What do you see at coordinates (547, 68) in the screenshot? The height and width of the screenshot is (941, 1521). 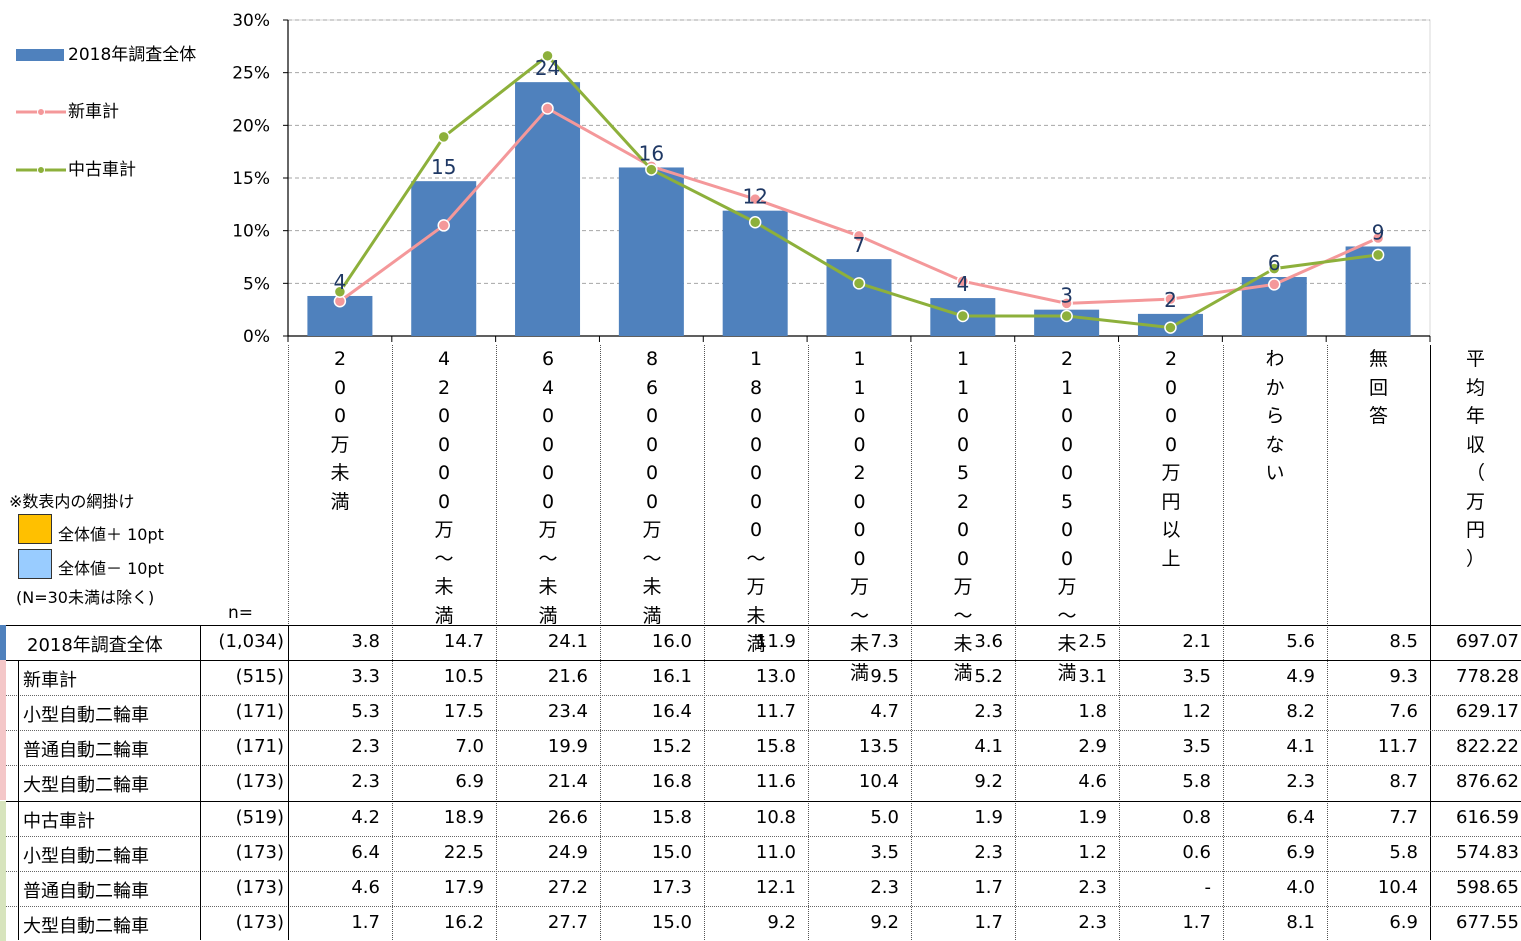 I see `data-label: 24` at bounding box center [547, 68].